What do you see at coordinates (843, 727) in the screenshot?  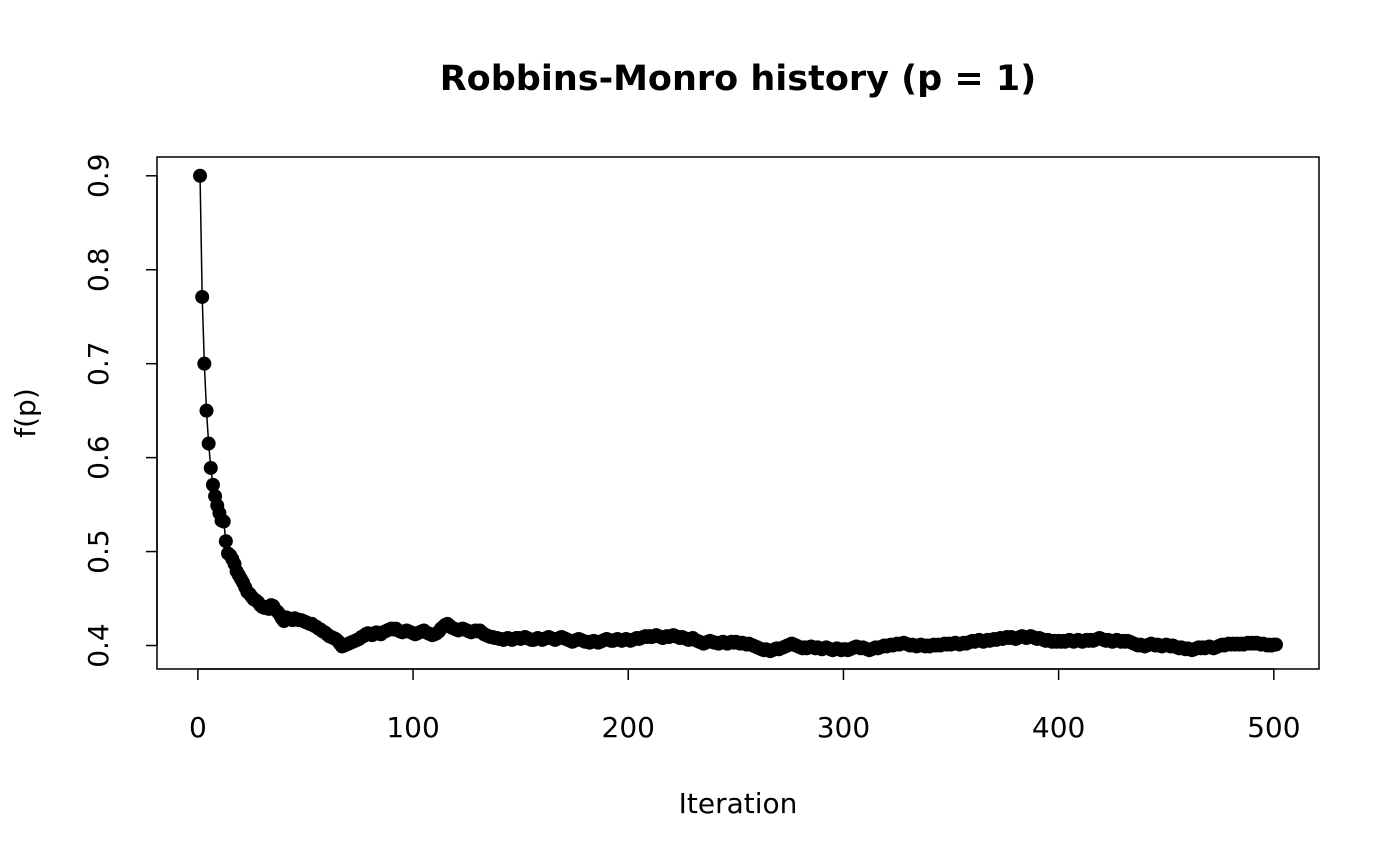 I see `x-tick-label: 300` at bounding box center [843, 727].